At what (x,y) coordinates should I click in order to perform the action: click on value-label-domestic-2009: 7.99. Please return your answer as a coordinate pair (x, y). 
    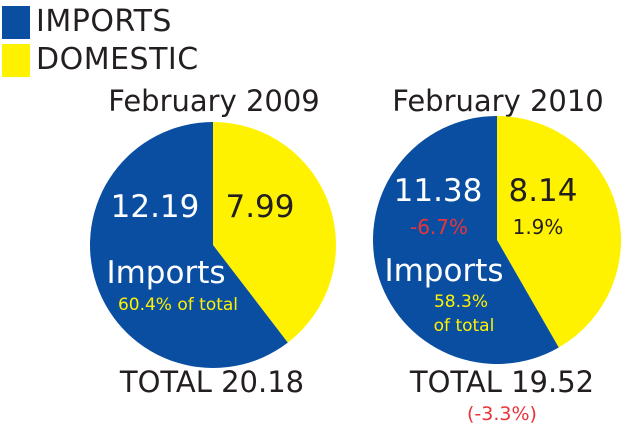
    Looking at the image, I should click on (259, 207).